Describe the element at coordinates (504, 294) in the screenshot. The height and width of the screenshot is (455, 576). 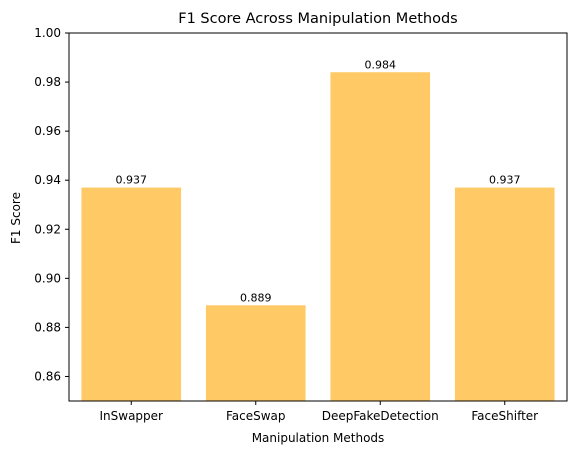
I see `bar-faceshifter` at that location.